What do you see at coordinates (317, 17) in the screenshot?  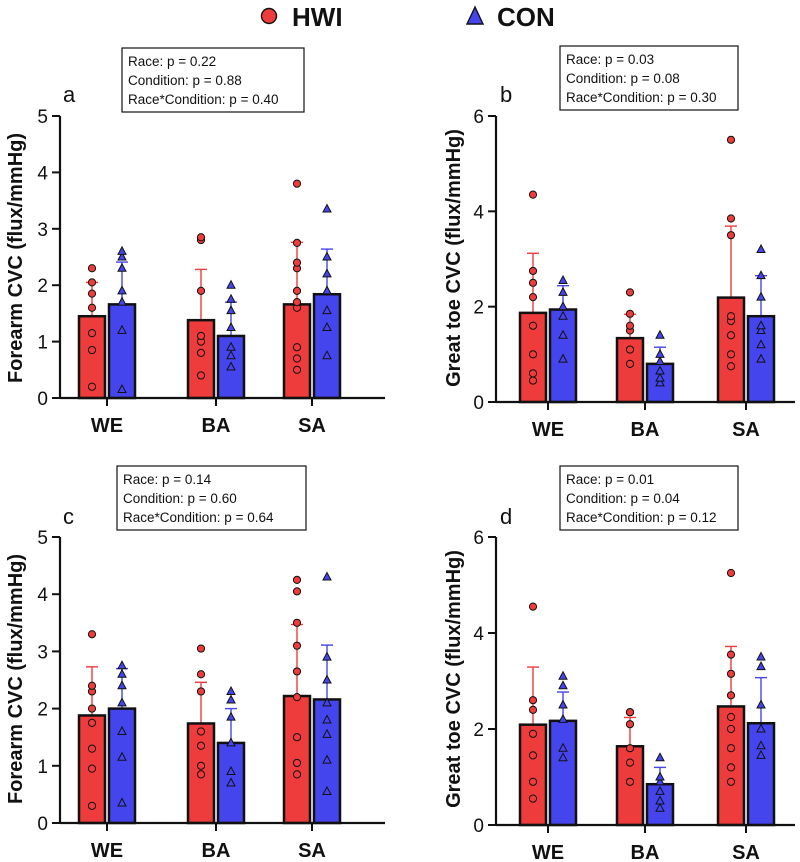 I see `legend-hwi-label: HWI` at bounding box center [317, 17].